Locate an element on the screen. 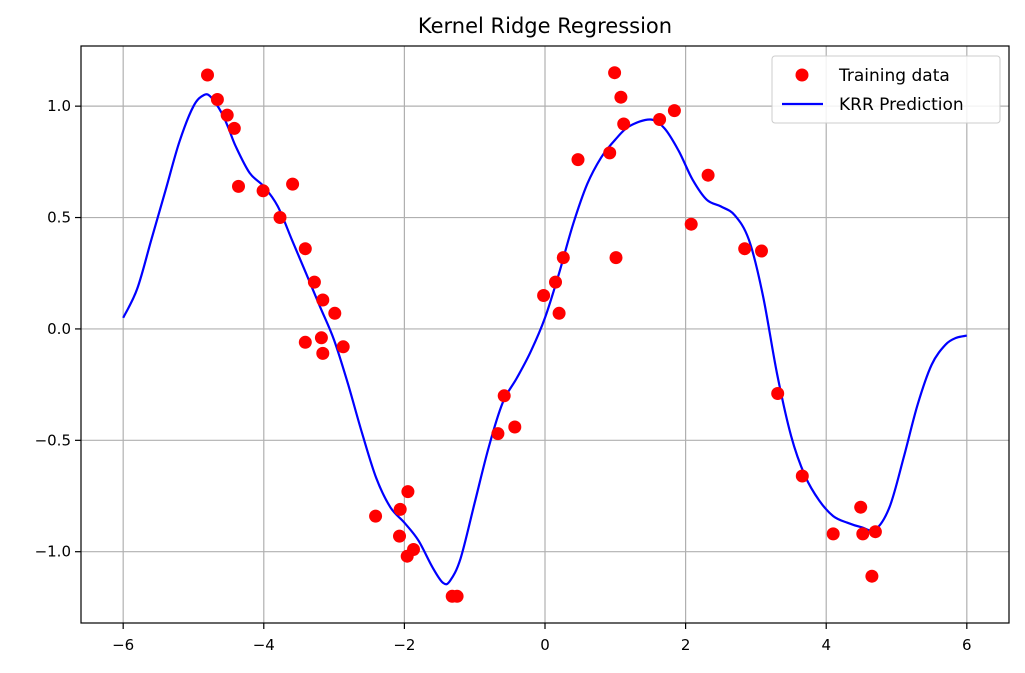 The width and height of the screenshot is (1025, 673). y-tick-label: −1.0 is located at coordinates (53, 552).